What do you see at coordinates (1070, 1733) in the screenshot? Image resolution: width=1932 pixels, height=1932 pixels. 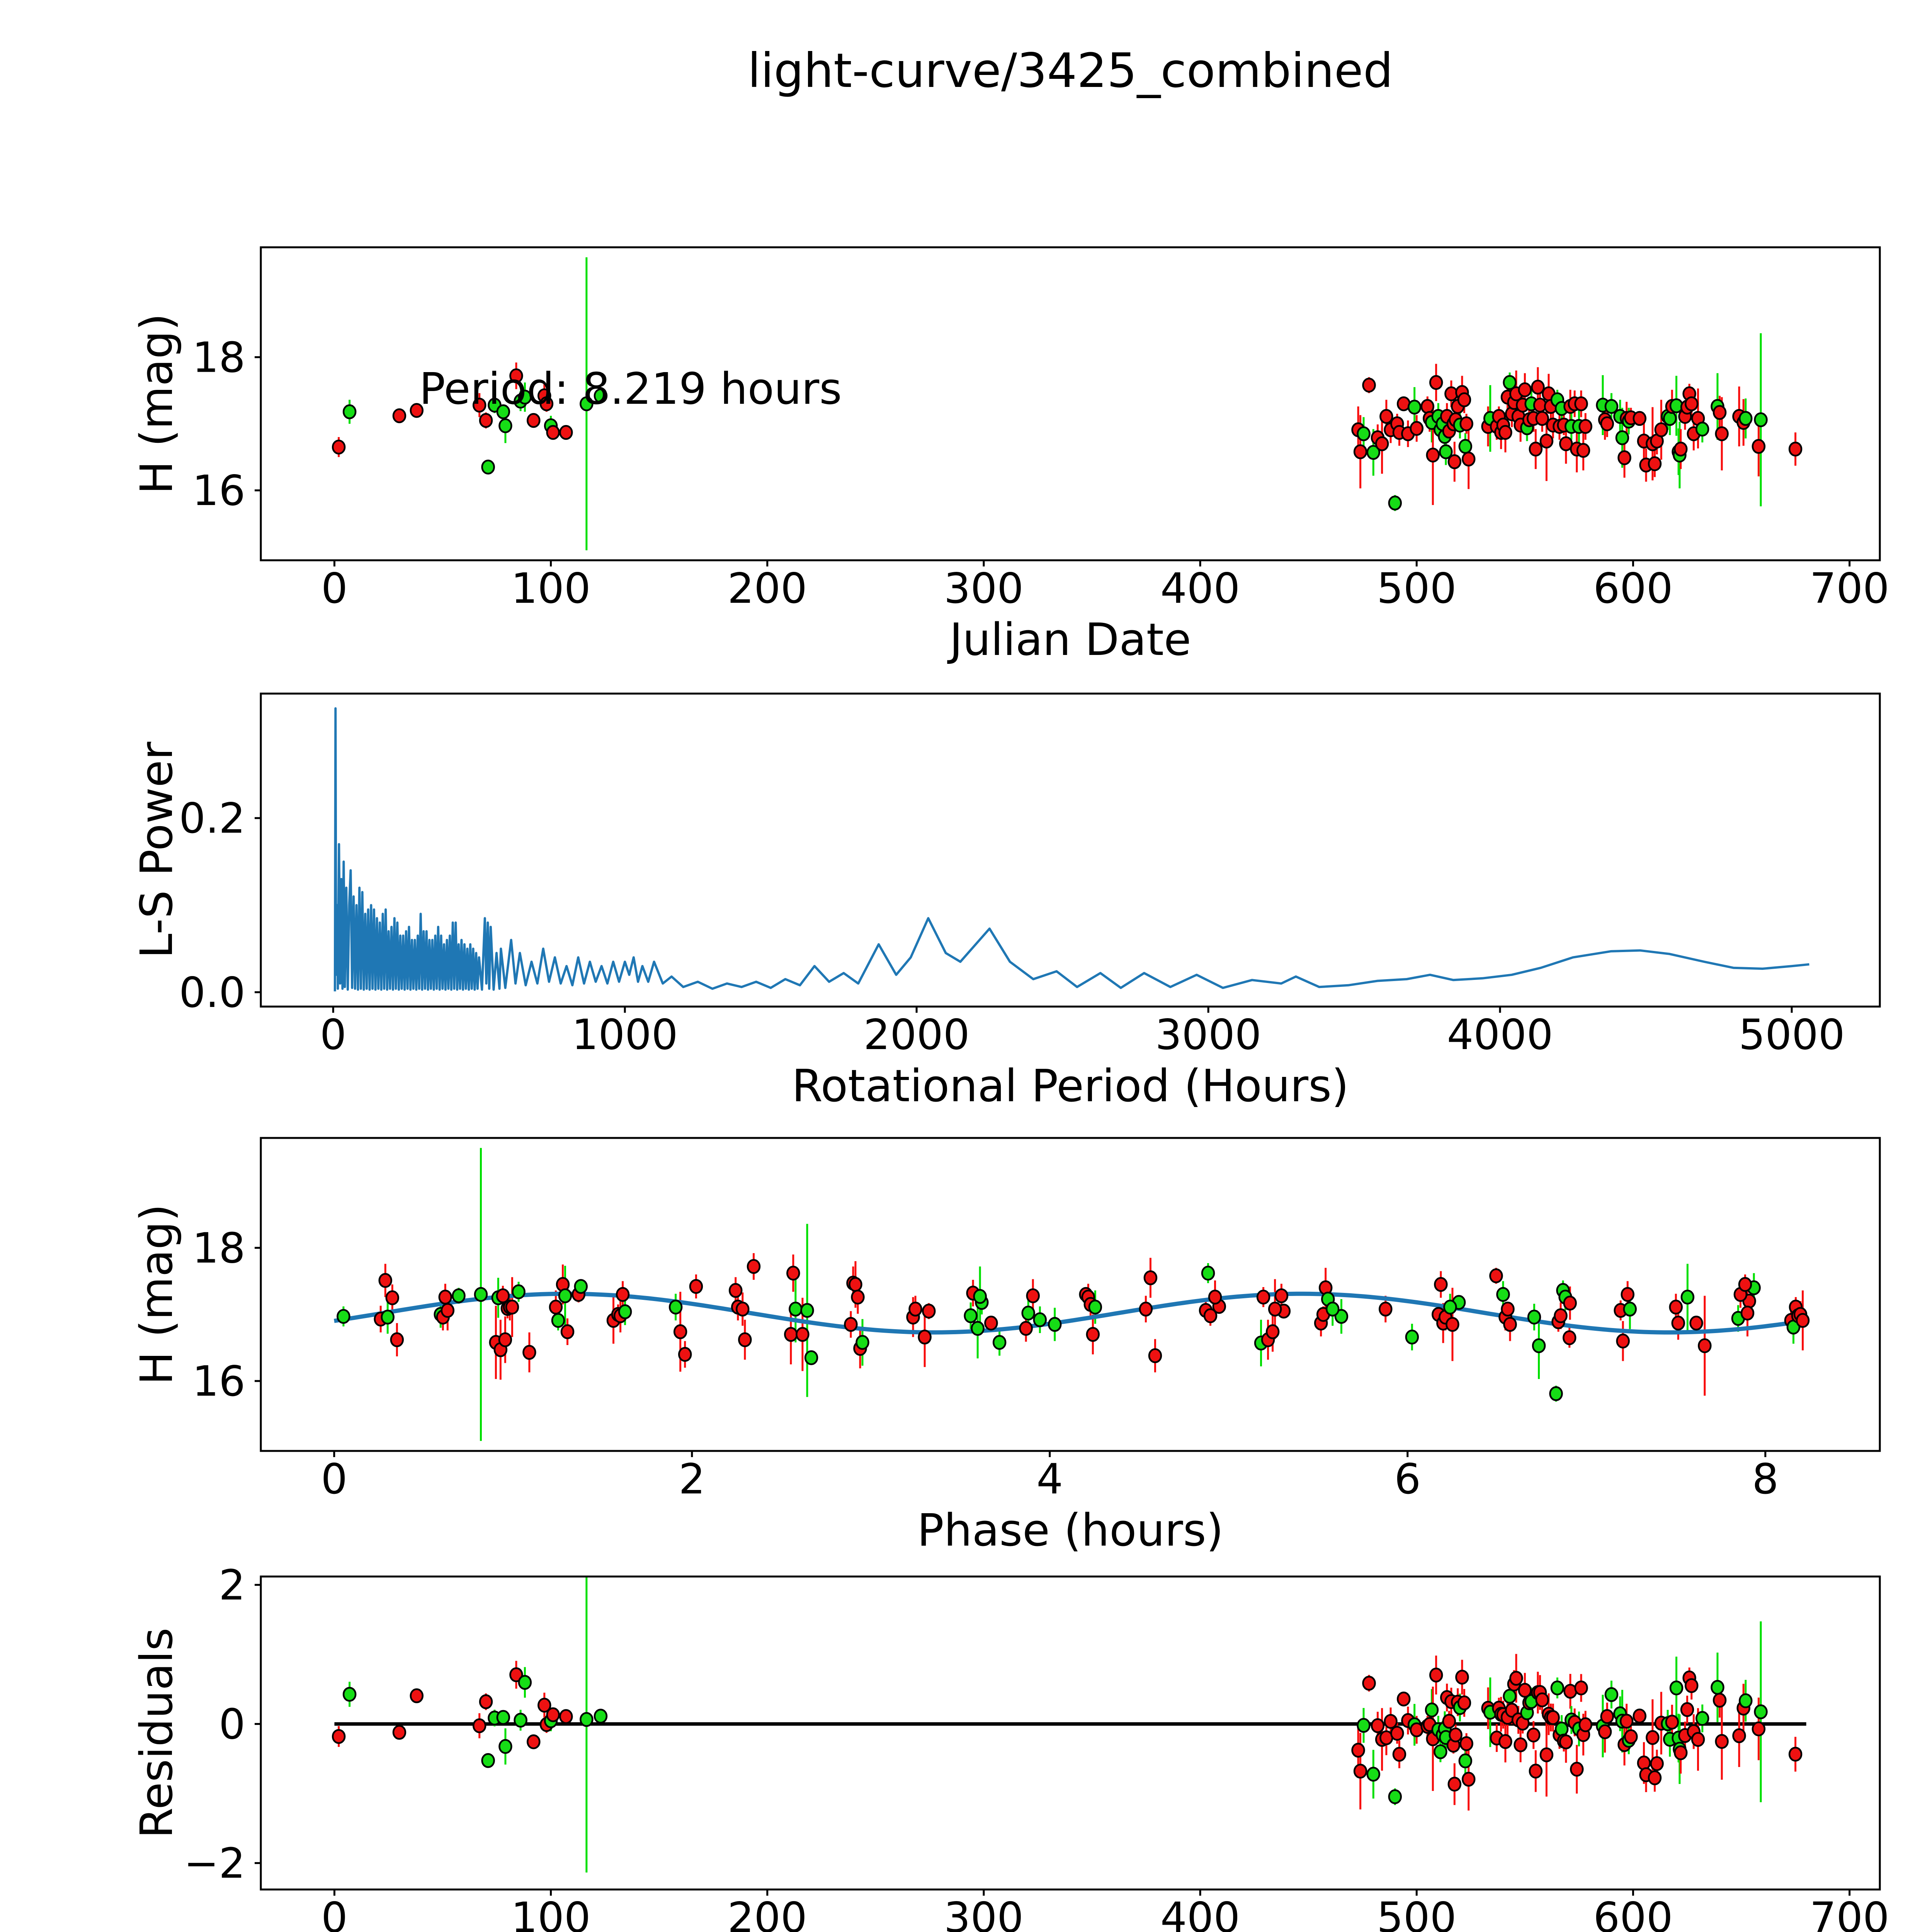 I see `plot-border` at bounding box center [1070, 1733].